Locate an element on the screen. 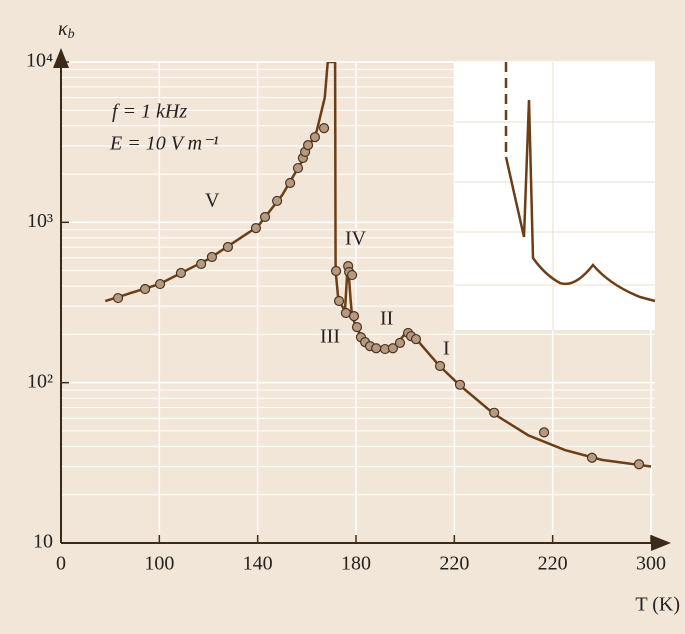 The width and height of the screenshot is (685, 634). y-tick-label: 10² is located at coordinates (40, 381).